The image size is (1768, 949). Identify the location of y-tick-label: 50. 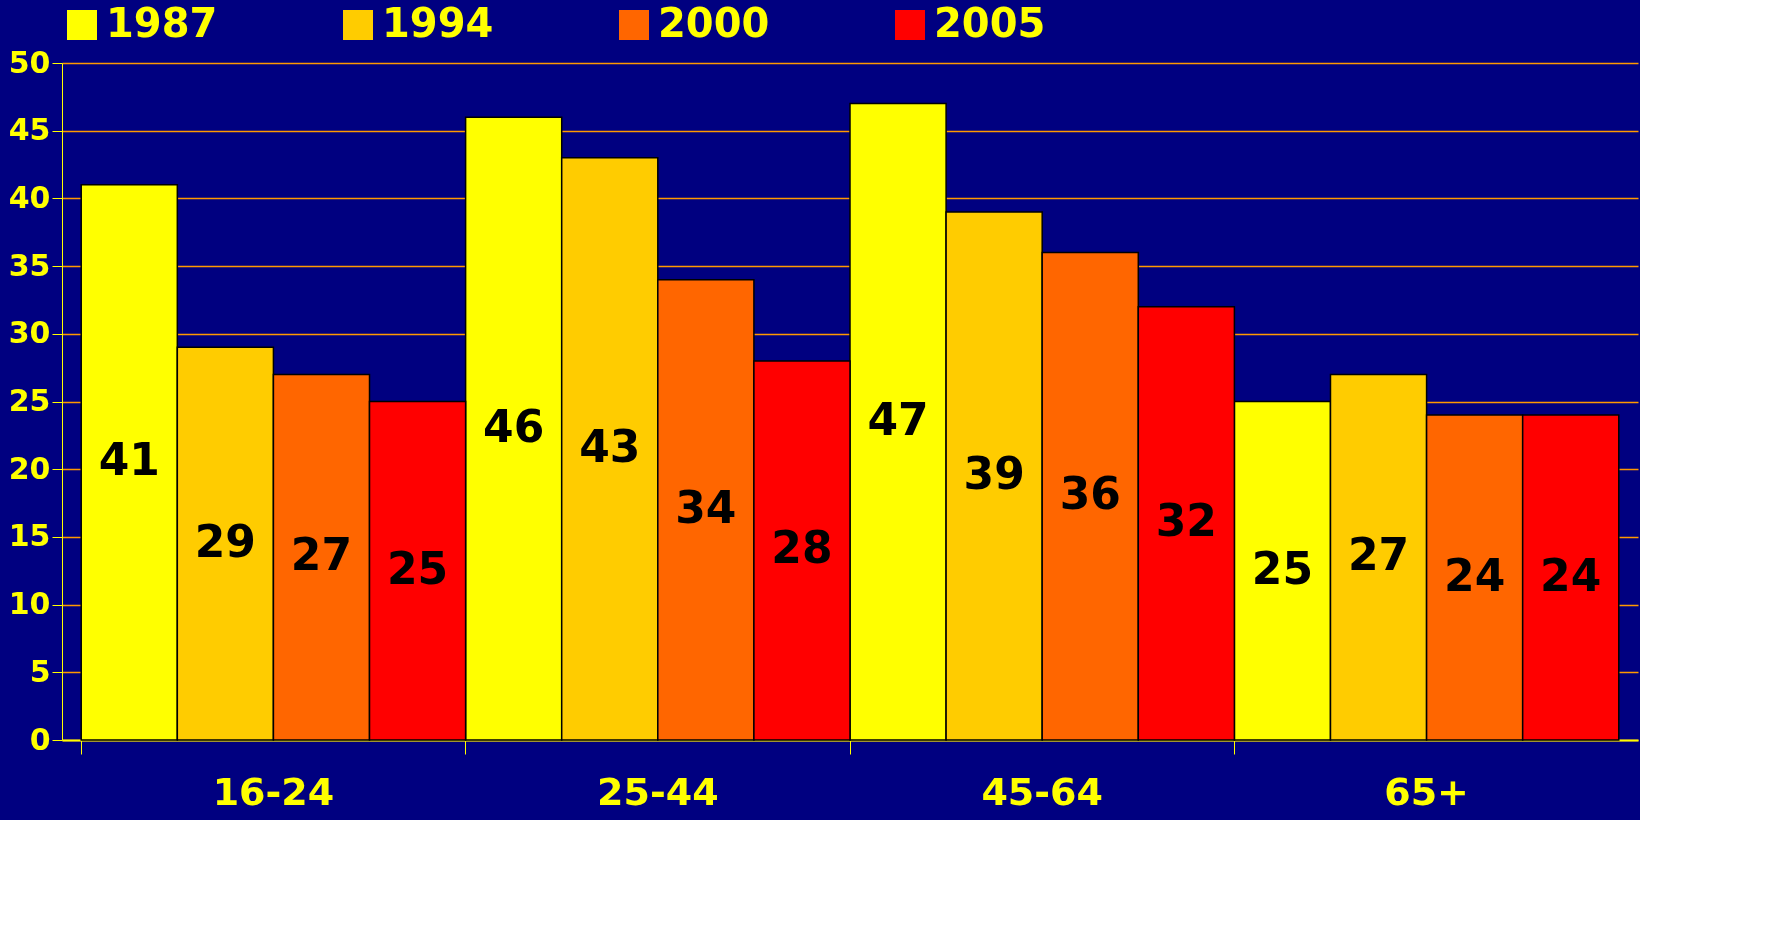
(29, 62).